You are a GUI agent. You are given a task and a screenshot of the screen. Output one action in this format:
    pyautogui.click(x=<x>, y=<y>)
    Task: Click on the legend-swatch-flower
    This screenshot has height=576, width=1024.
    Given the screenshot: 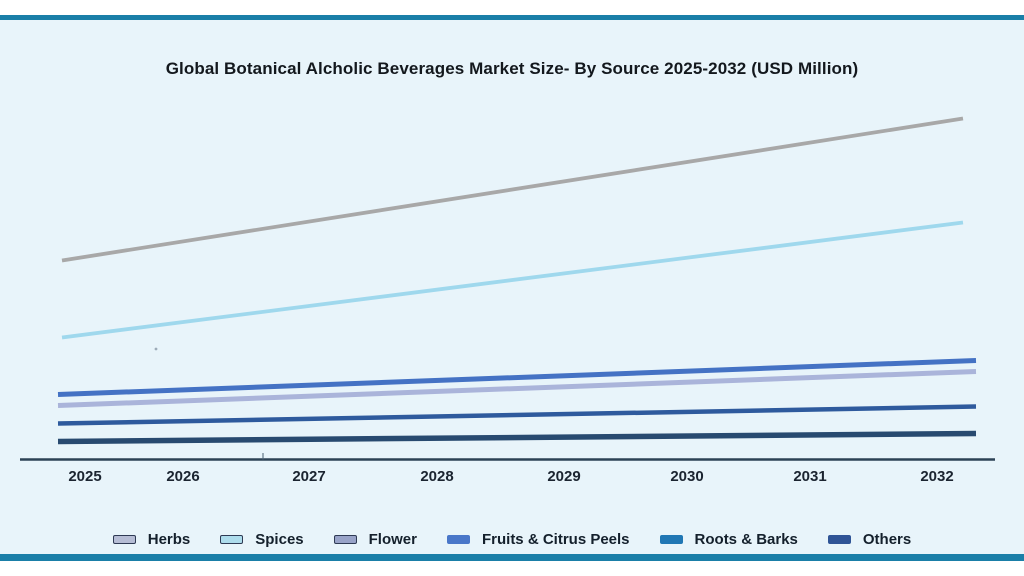 What is the action you would take?
    pyautogui.click(x=345, y=539)
    